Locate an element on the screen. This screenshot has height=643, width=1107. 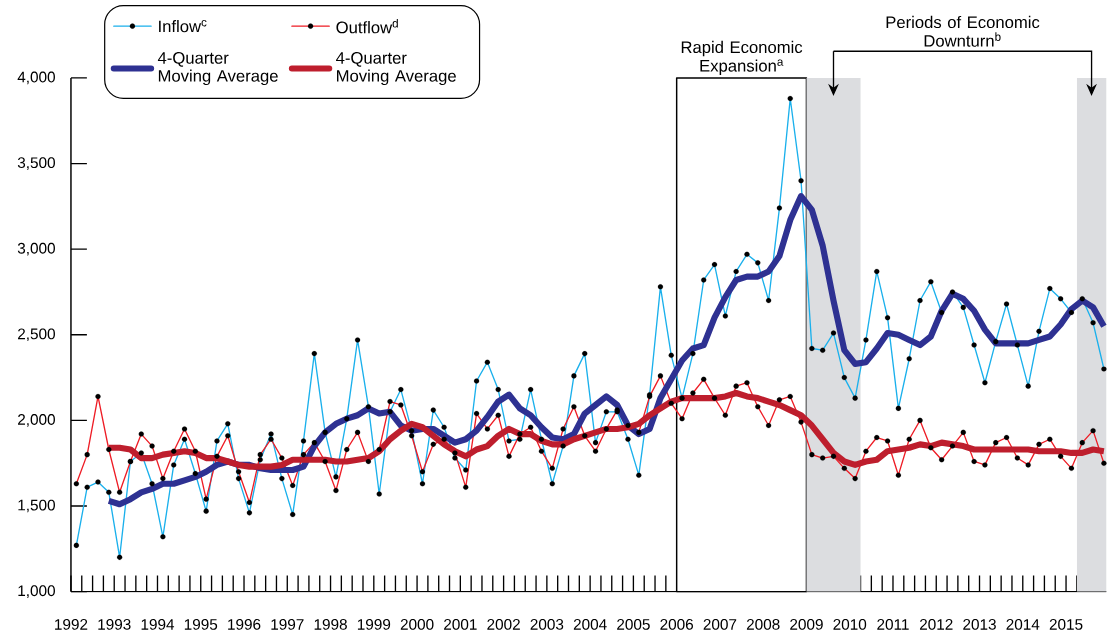
x-tick-label: 2008 is located at coordinates (763, 625).